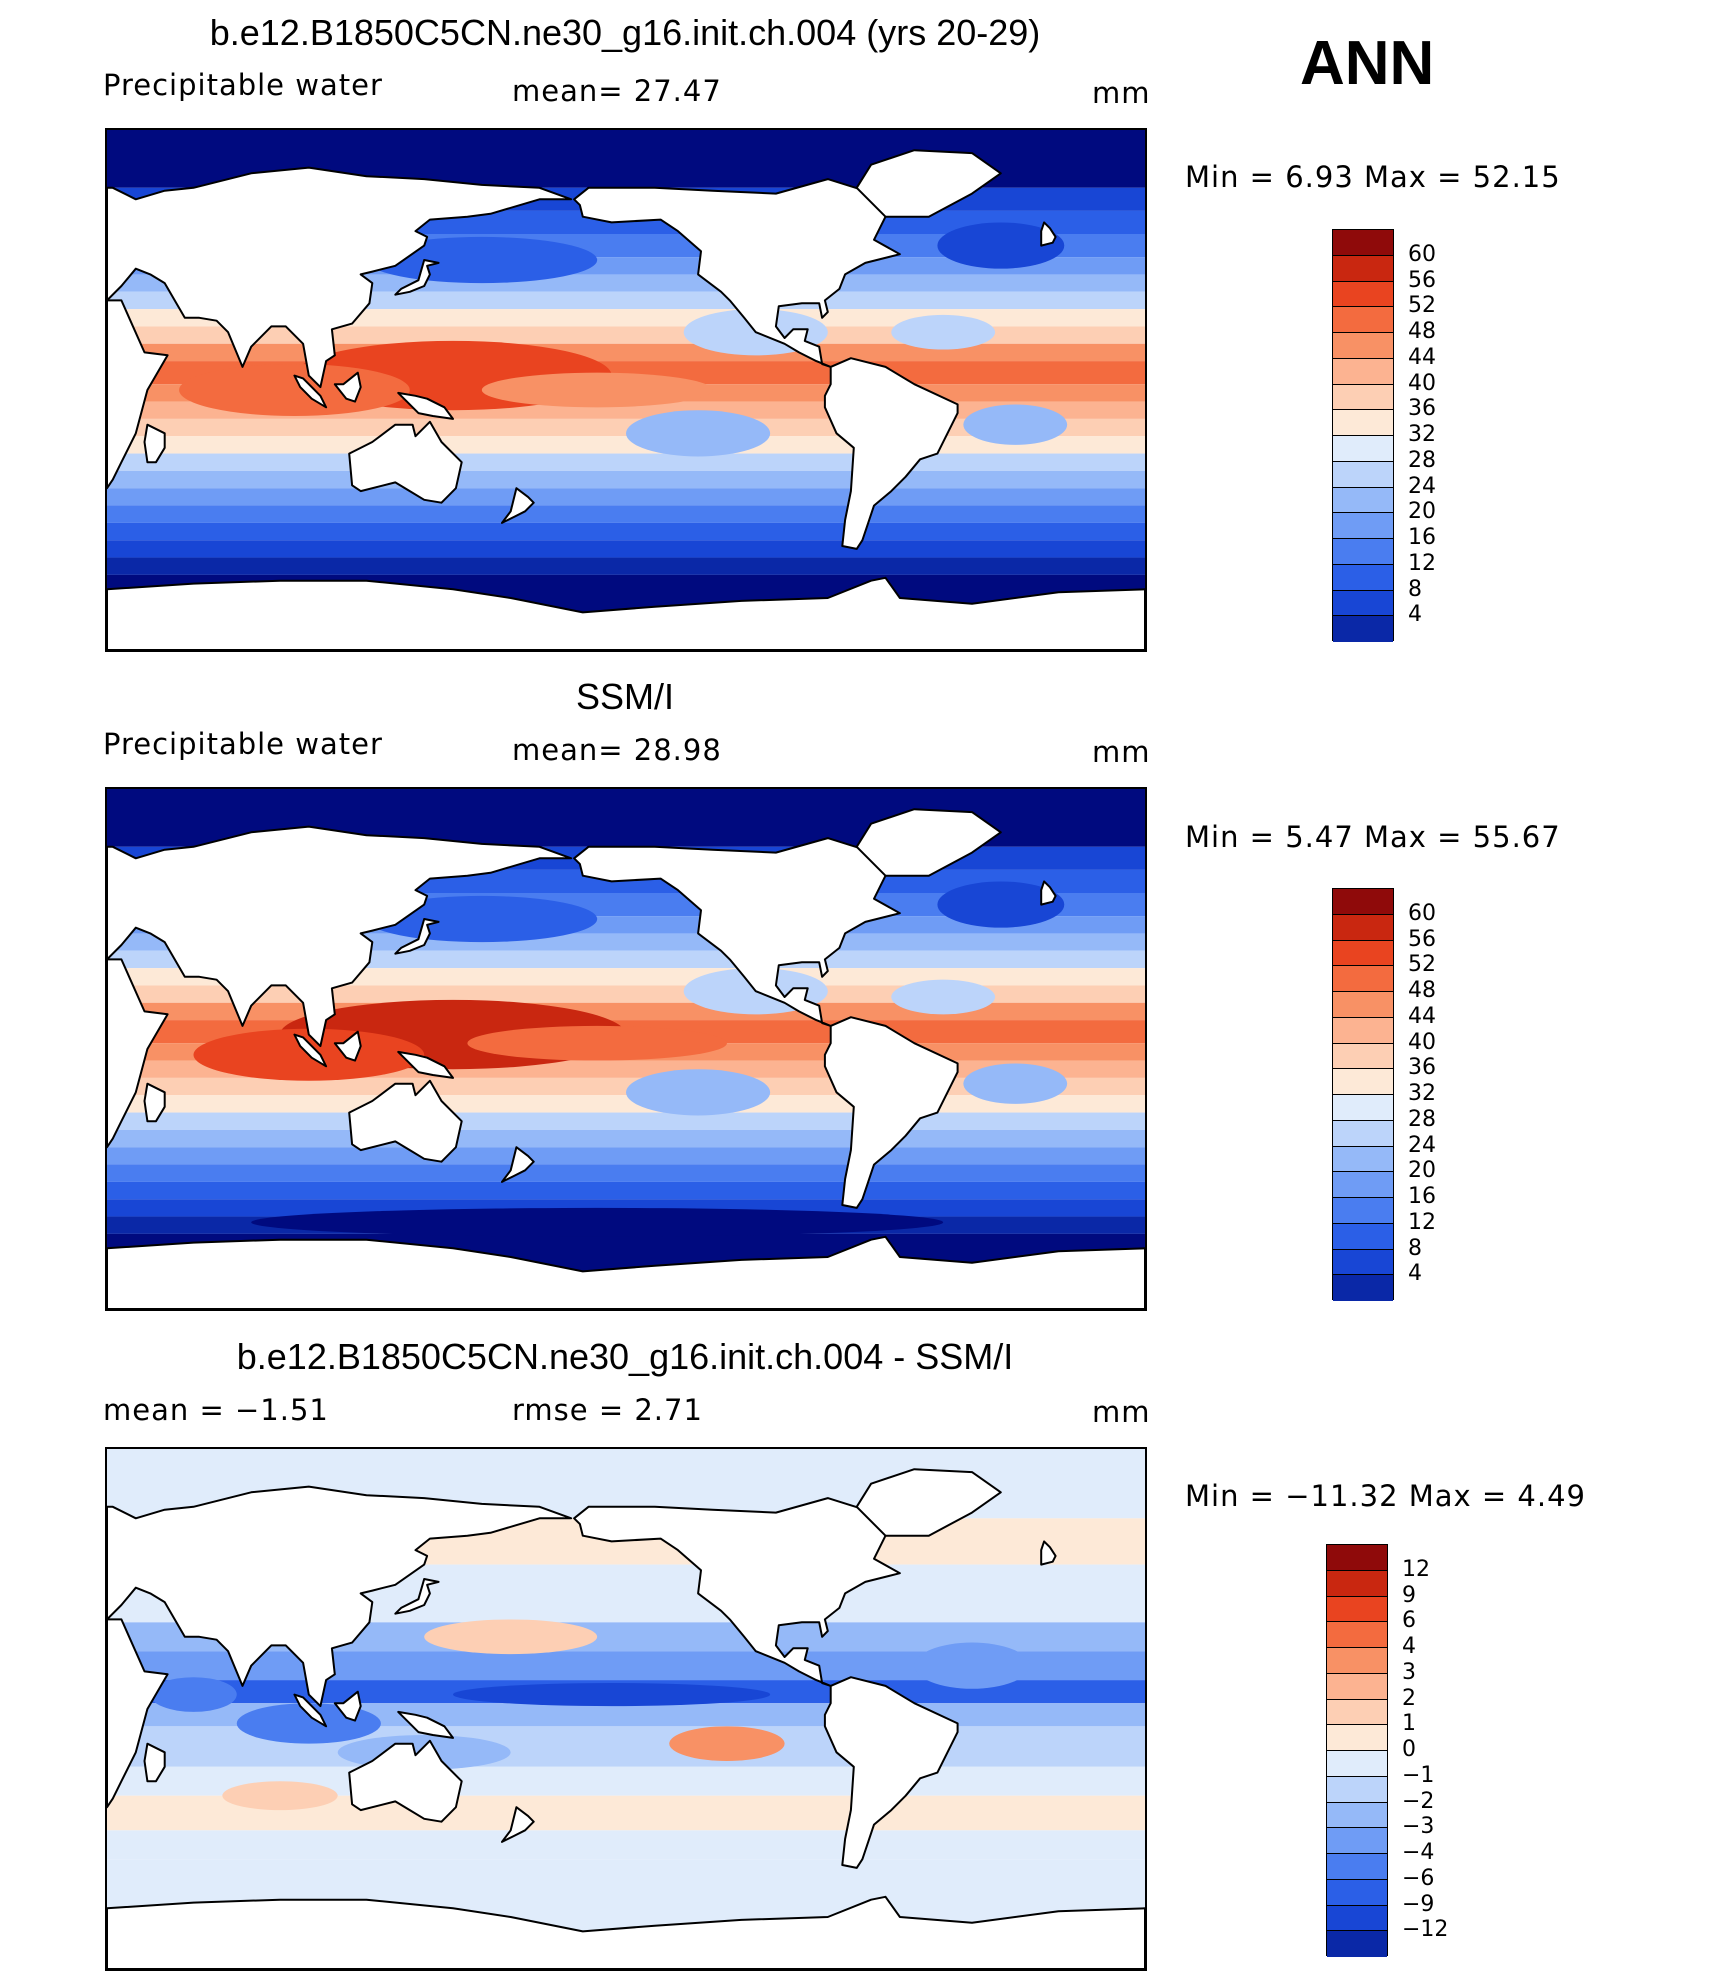 The height and width of the screenshot is (1986, 1710). I want to click on colorbar-tick-label: −3, so click(1418, 1827).